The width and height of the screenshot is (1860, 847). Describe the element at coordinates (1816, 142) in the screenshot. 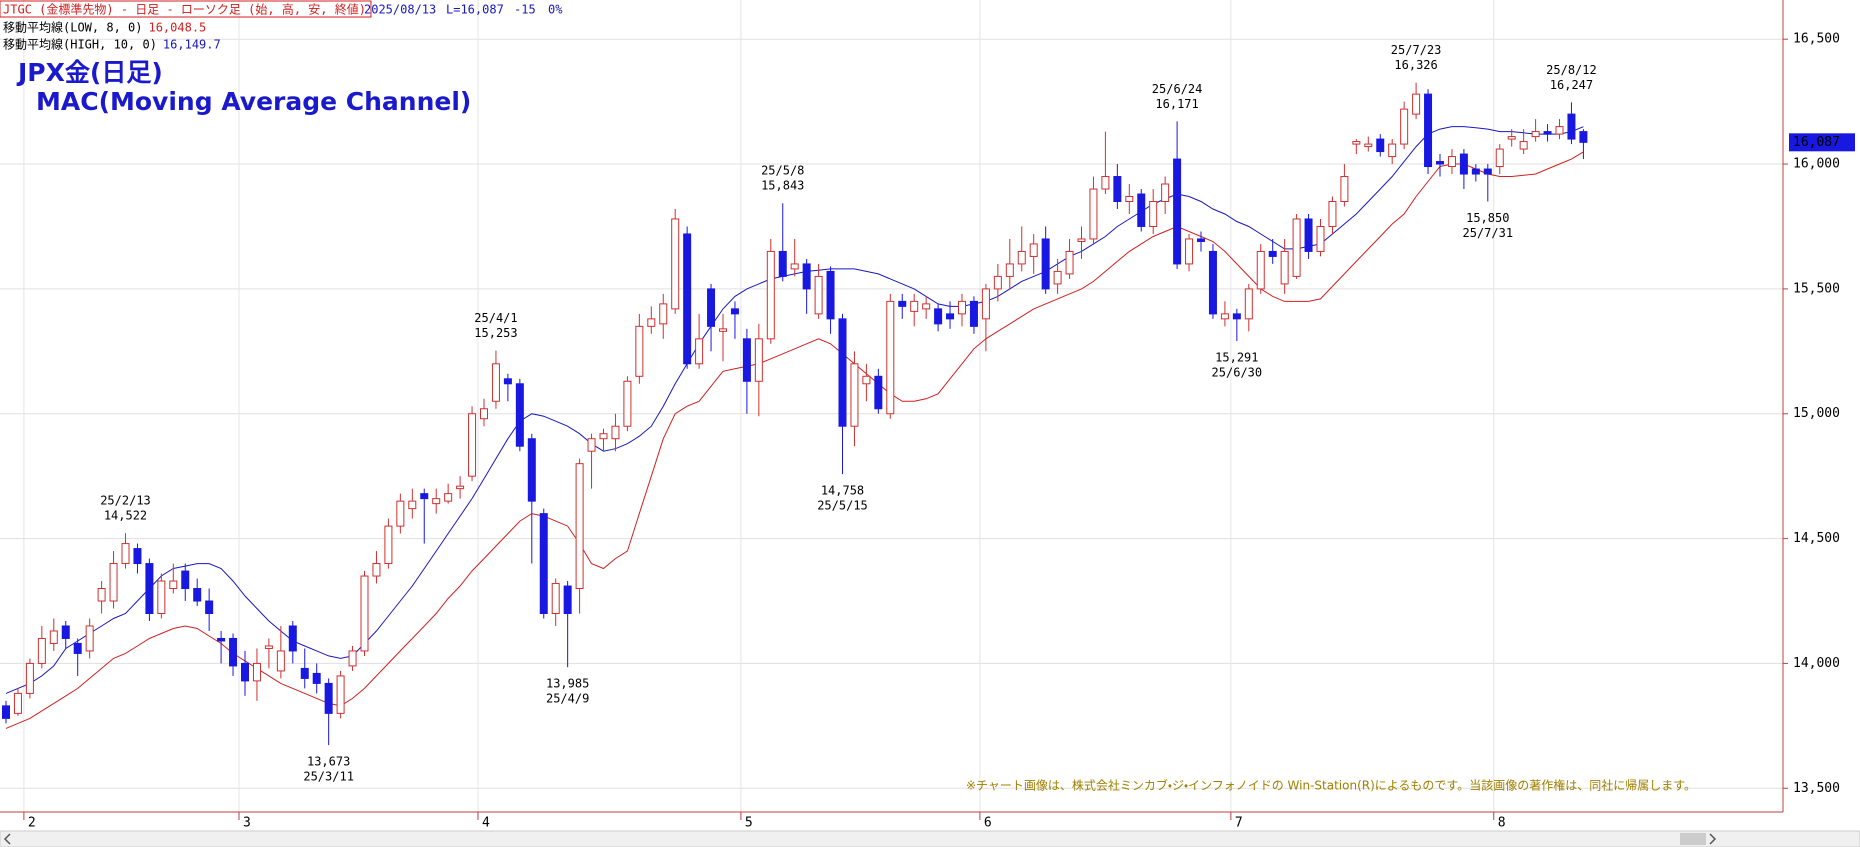

I see `last-price-label: 16,087` at that location.